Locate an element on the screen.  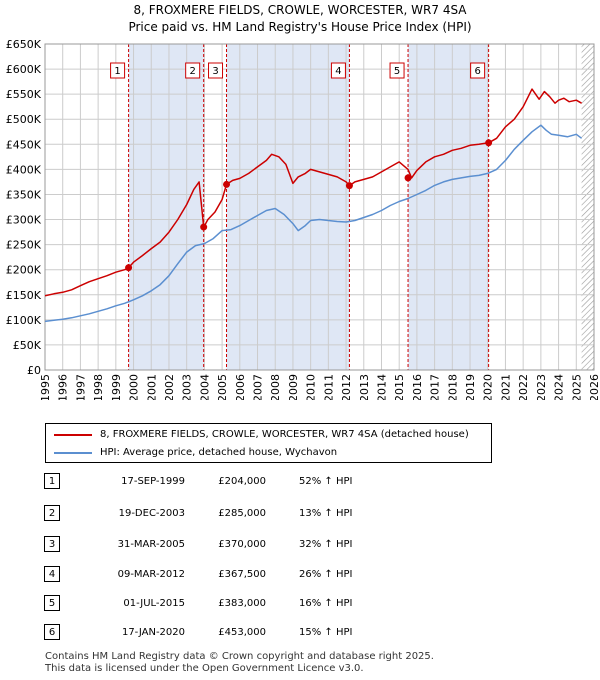
sale-date: 09-MAR-2012 is located at coordinates (151, 574).